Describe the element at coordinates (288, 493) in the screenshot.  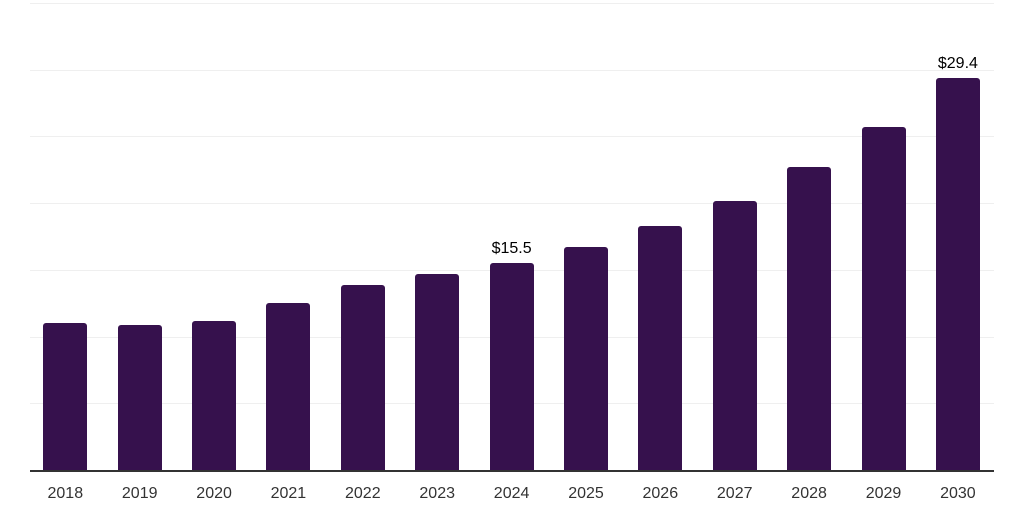
I see `x-tick-2021: 2021` at that location.